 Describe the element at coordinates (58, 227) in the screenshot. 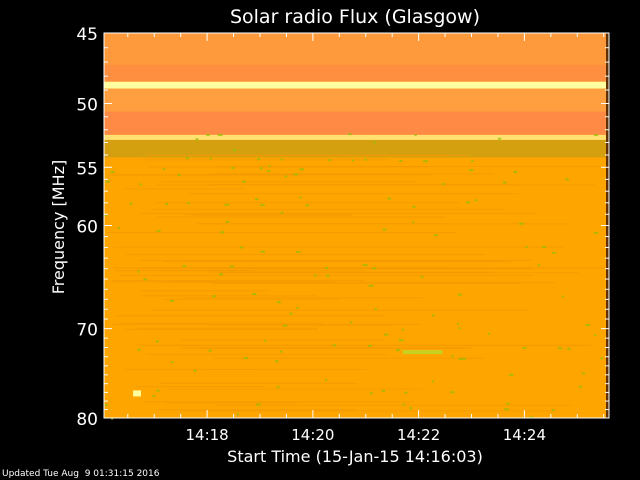

I see `y-axis-label: Frequency [MHz]` at that location.